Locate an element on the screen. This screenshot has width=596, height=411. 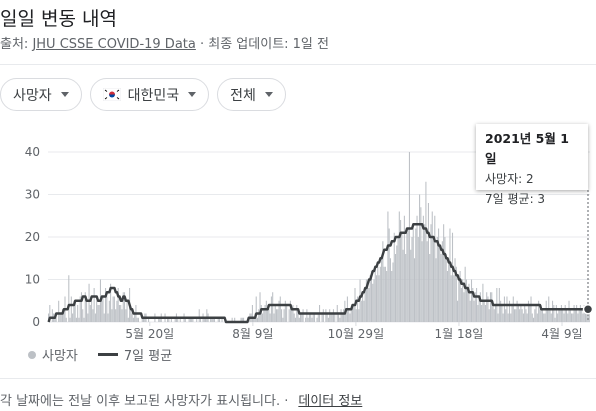
metric-dropdown: 사망자 is located at coordinates (41, 94).